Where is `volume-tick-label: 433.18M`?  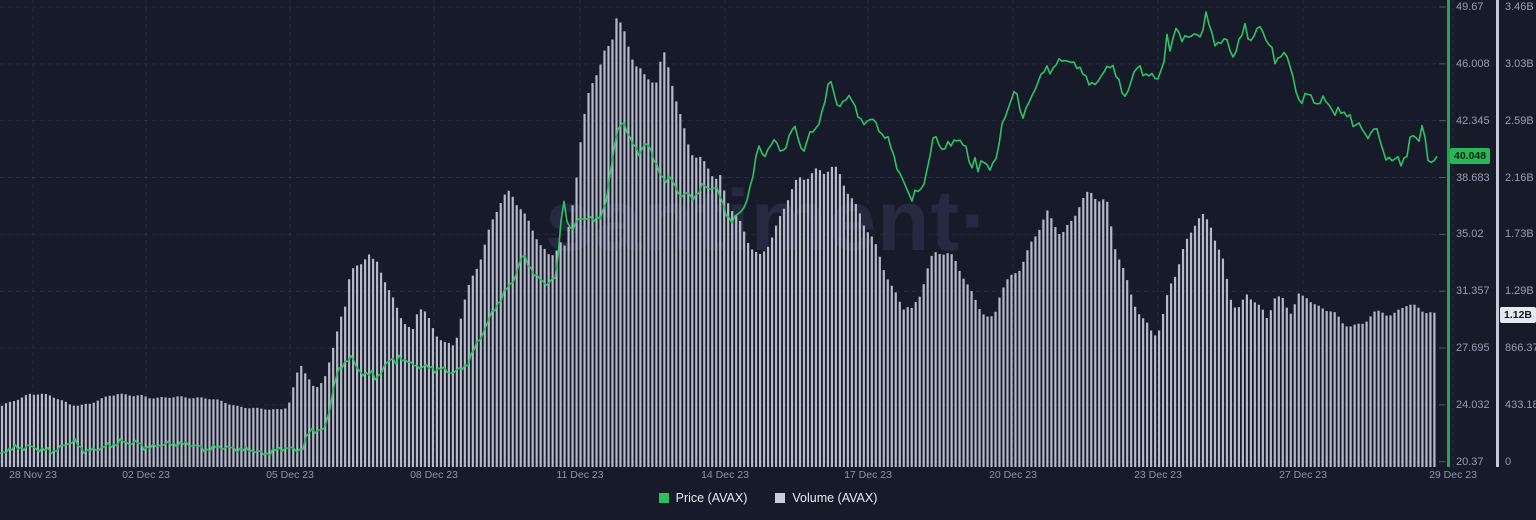 volume-tick-label: 433.18M is located at coordinates (1520, 404).